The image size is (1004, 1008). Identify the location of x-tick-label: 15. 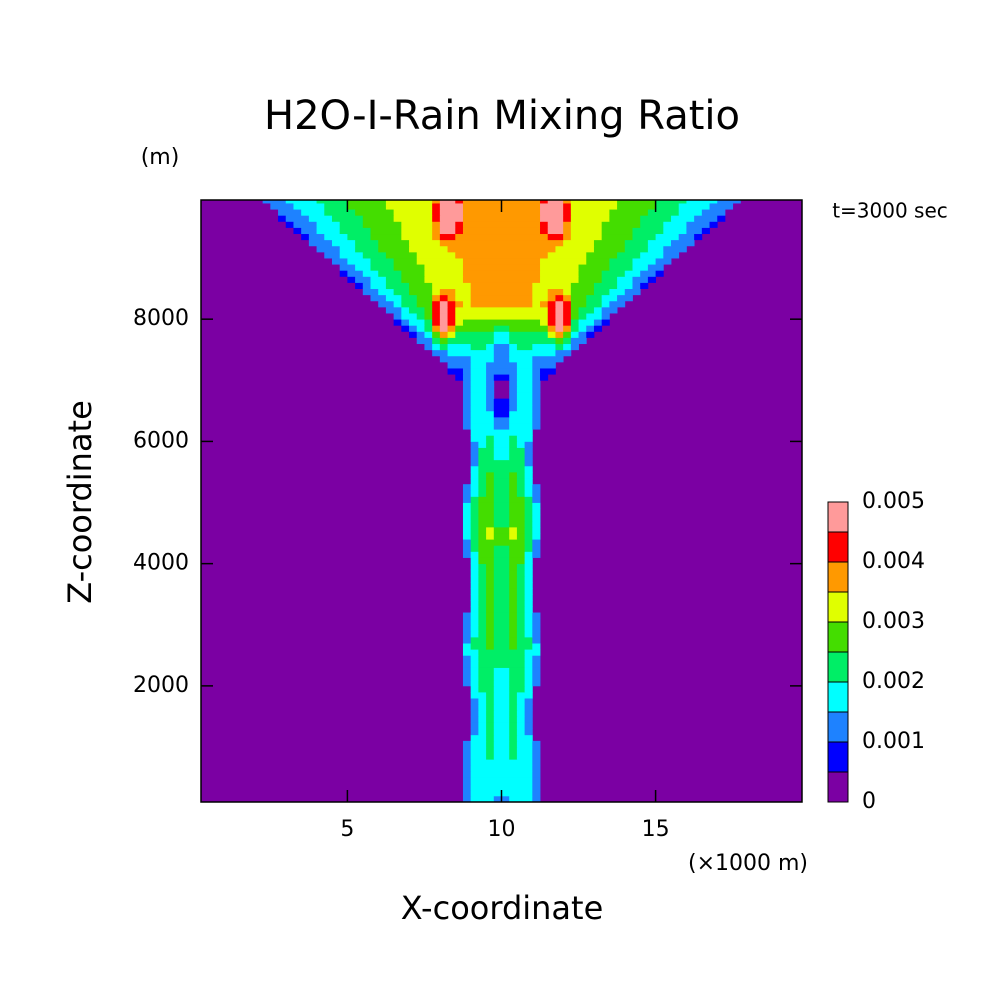
(656, 829).